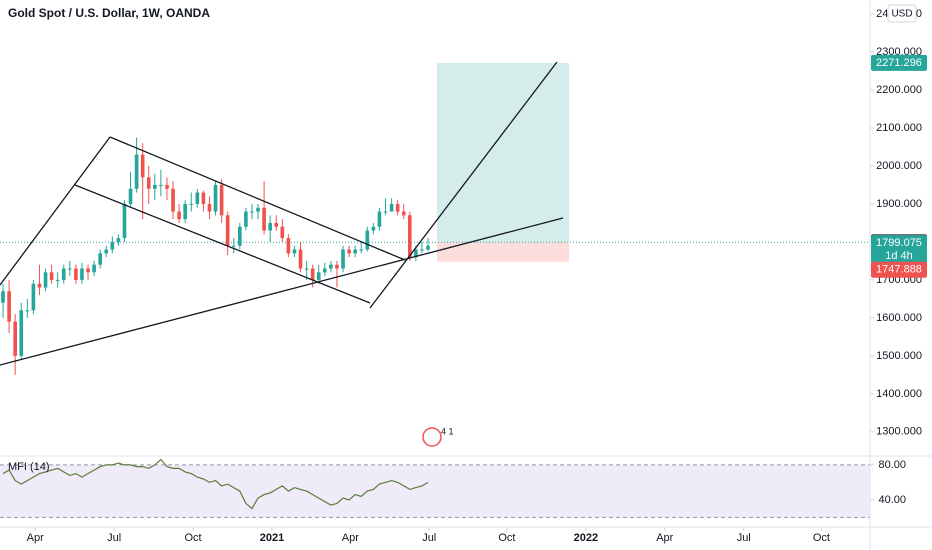 Image resolution: width=932 pixels, height=550 pixels. Describe the element at coordinates (892, 465) in the screenshot. I see `y-tick-label: 80.00` at that location.